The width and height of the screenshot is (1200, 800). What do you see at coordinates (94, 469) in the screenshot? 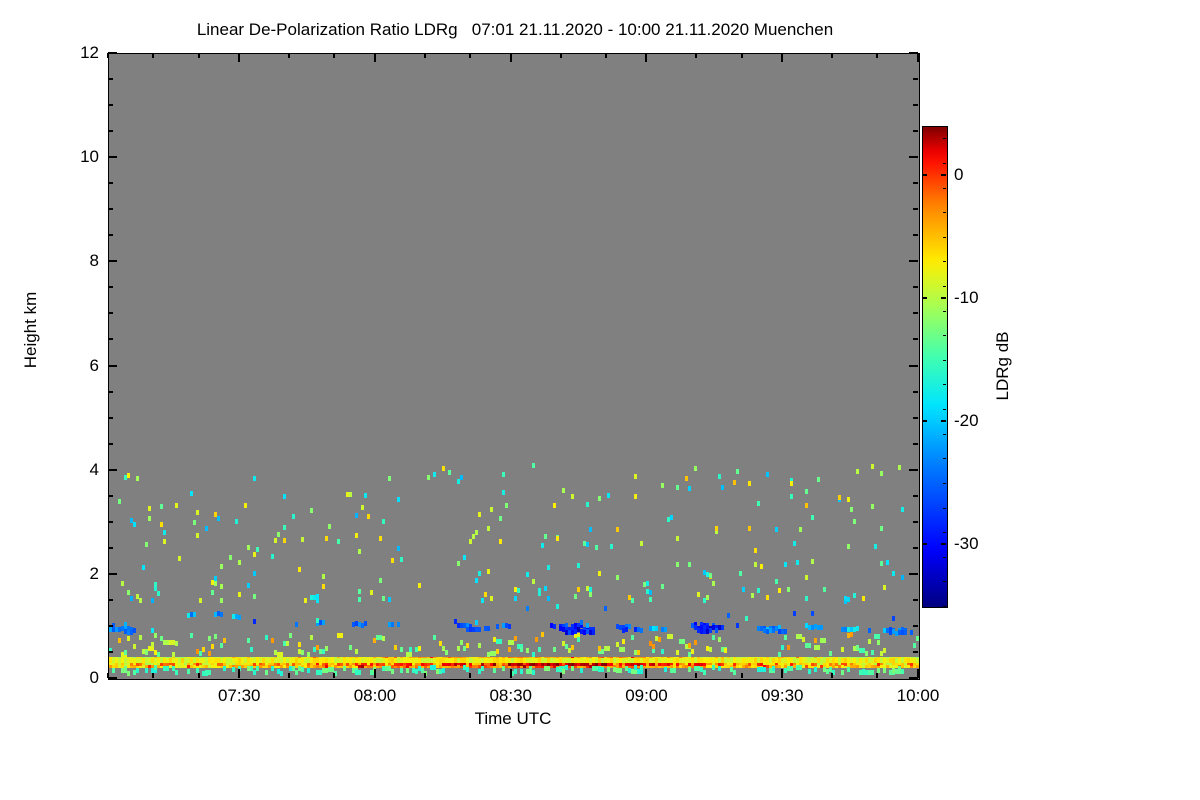
I see `y-tick-label: 4` at bounding box center [94, 469].